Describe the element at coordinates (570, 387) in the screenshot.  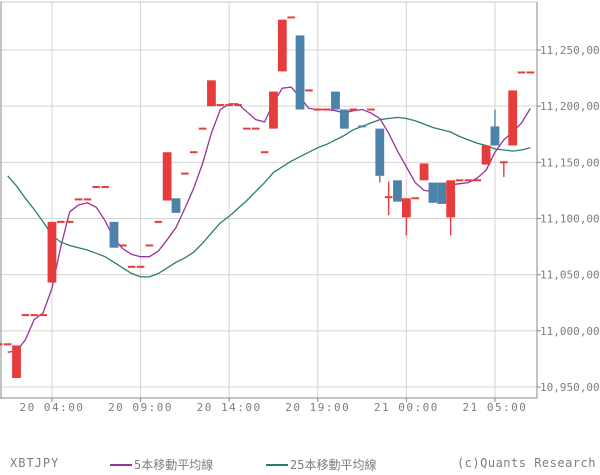
I see `y-axis-tick-label: 10,950,00` at that location.